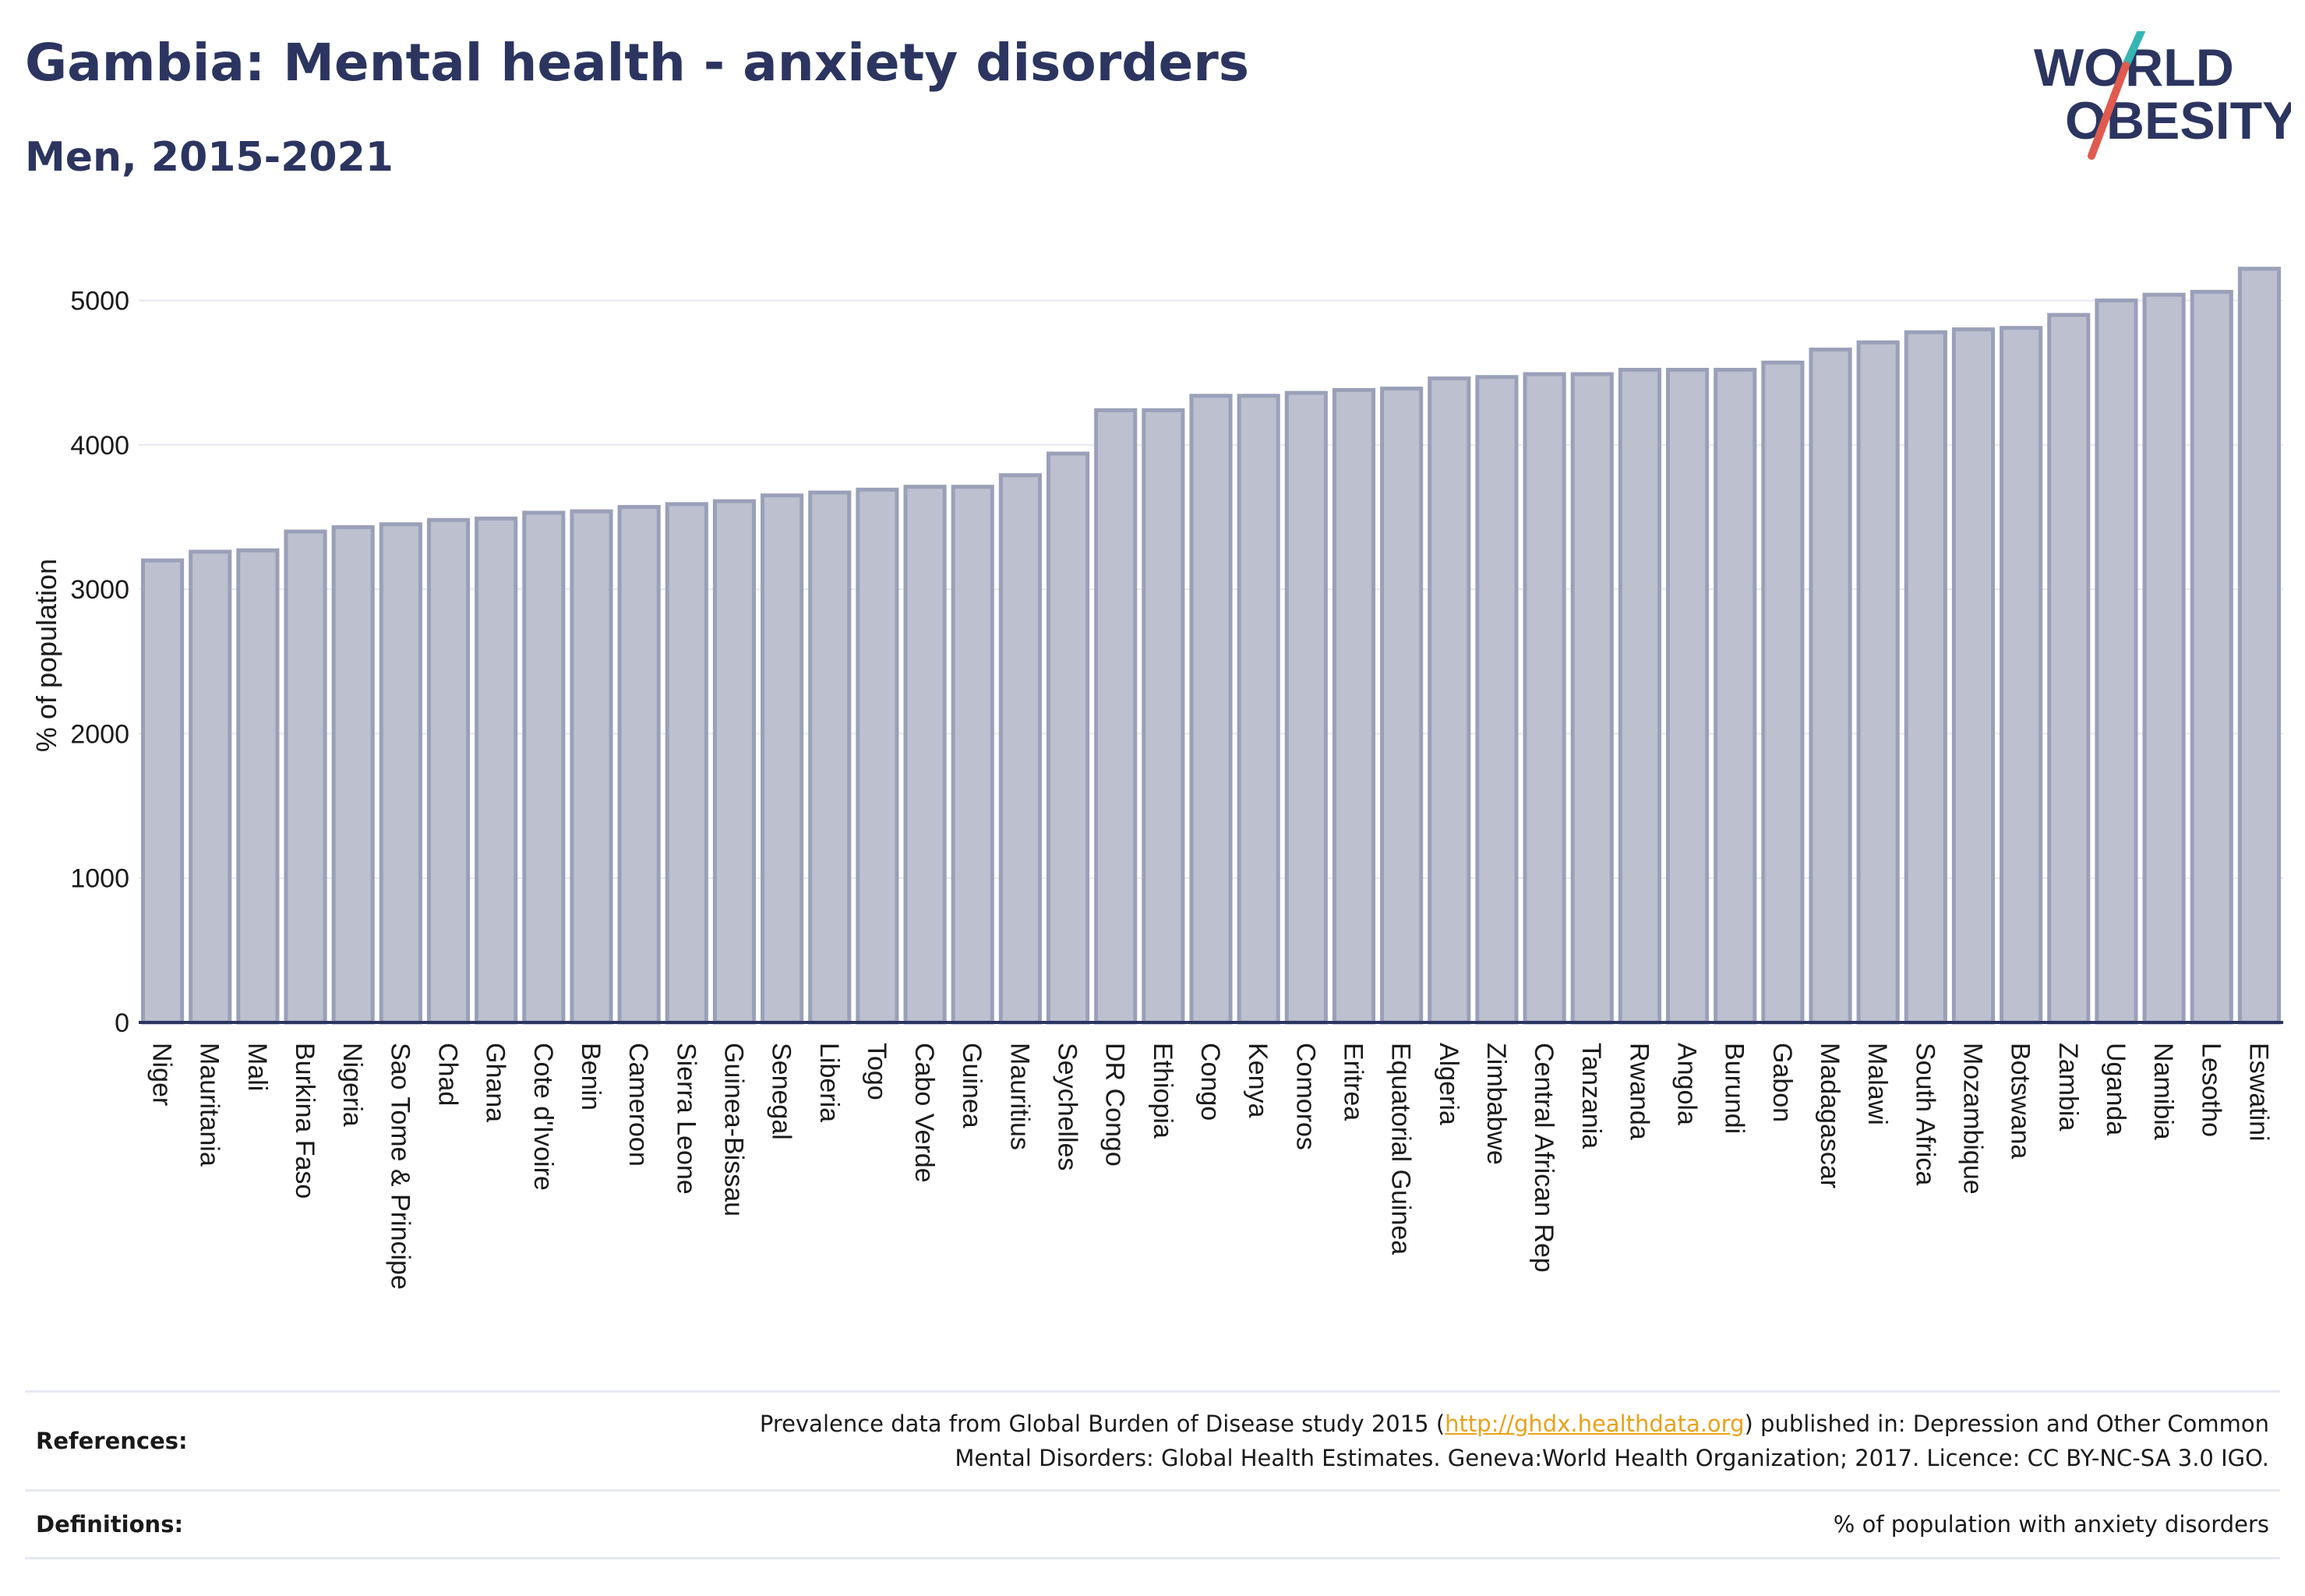  I want to click on x-tick-label: Congo, so click(1210, 1082).